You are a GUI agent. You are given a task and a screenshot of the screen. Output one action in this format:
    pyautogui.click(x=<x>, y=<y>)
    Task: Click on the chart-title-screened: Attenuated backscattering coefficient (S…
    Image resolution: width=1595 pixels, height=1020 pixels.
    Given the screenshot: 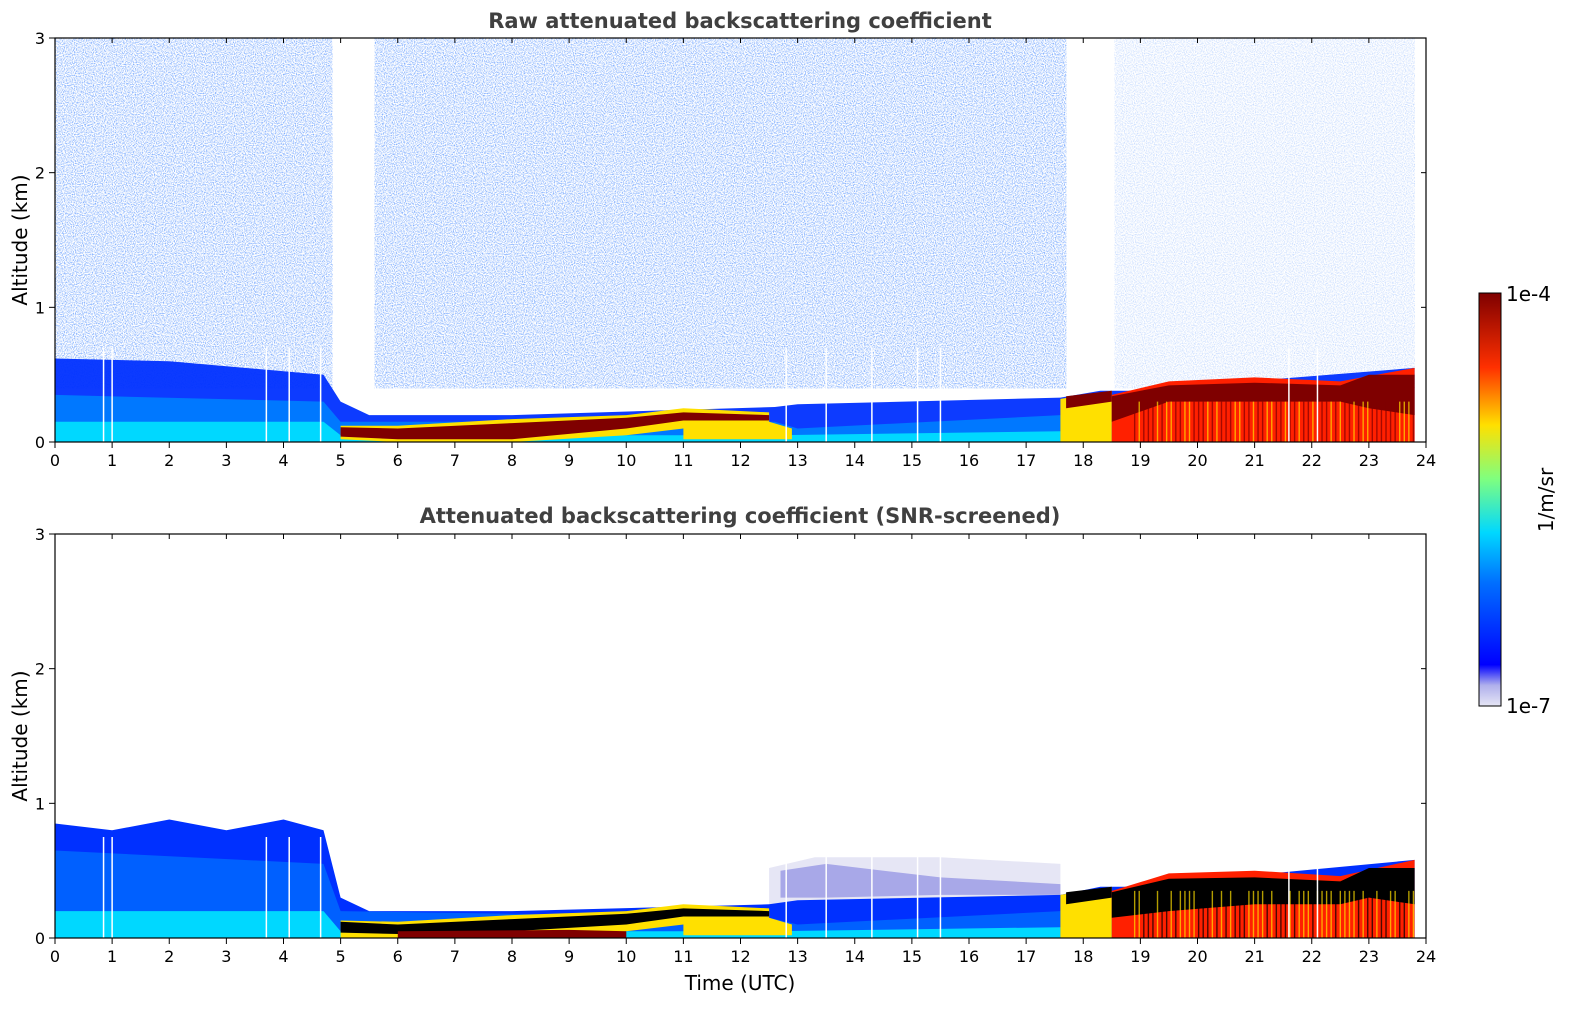 What is the action you would take?
    pyautogui.click(x=740, y=516)
    